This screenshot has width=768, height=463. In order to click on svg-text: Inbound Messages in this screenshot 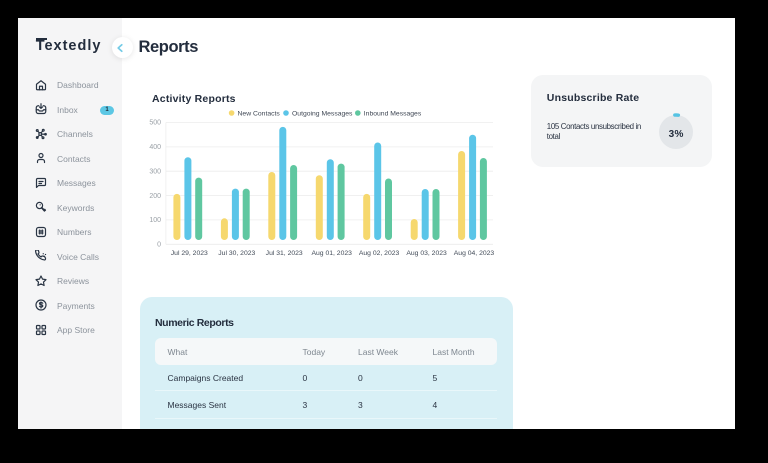, I will do `click(393, 113)`.